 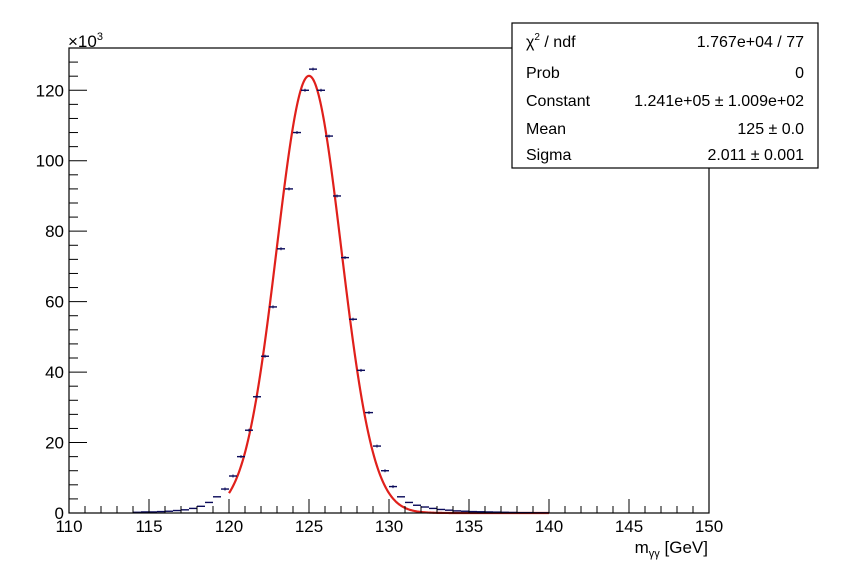 I want to click on y-tick-label: 120, so click(x=50, y=90).